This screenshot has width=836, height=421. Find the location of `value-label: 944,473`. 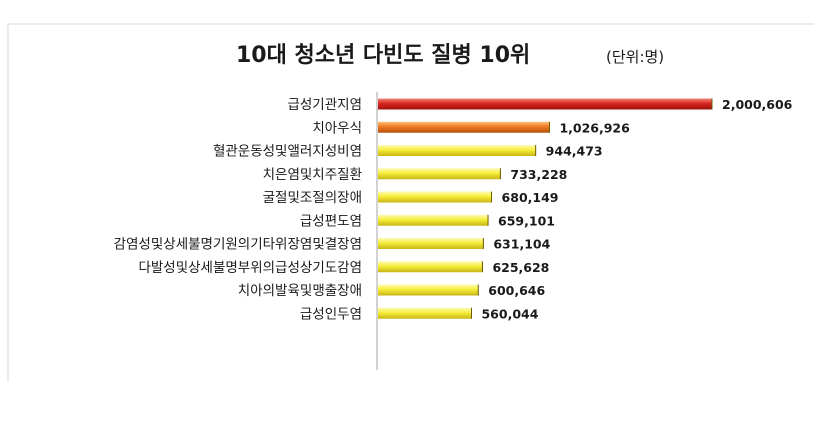

value-label: 944,473 is located at coordinates (574, 151).